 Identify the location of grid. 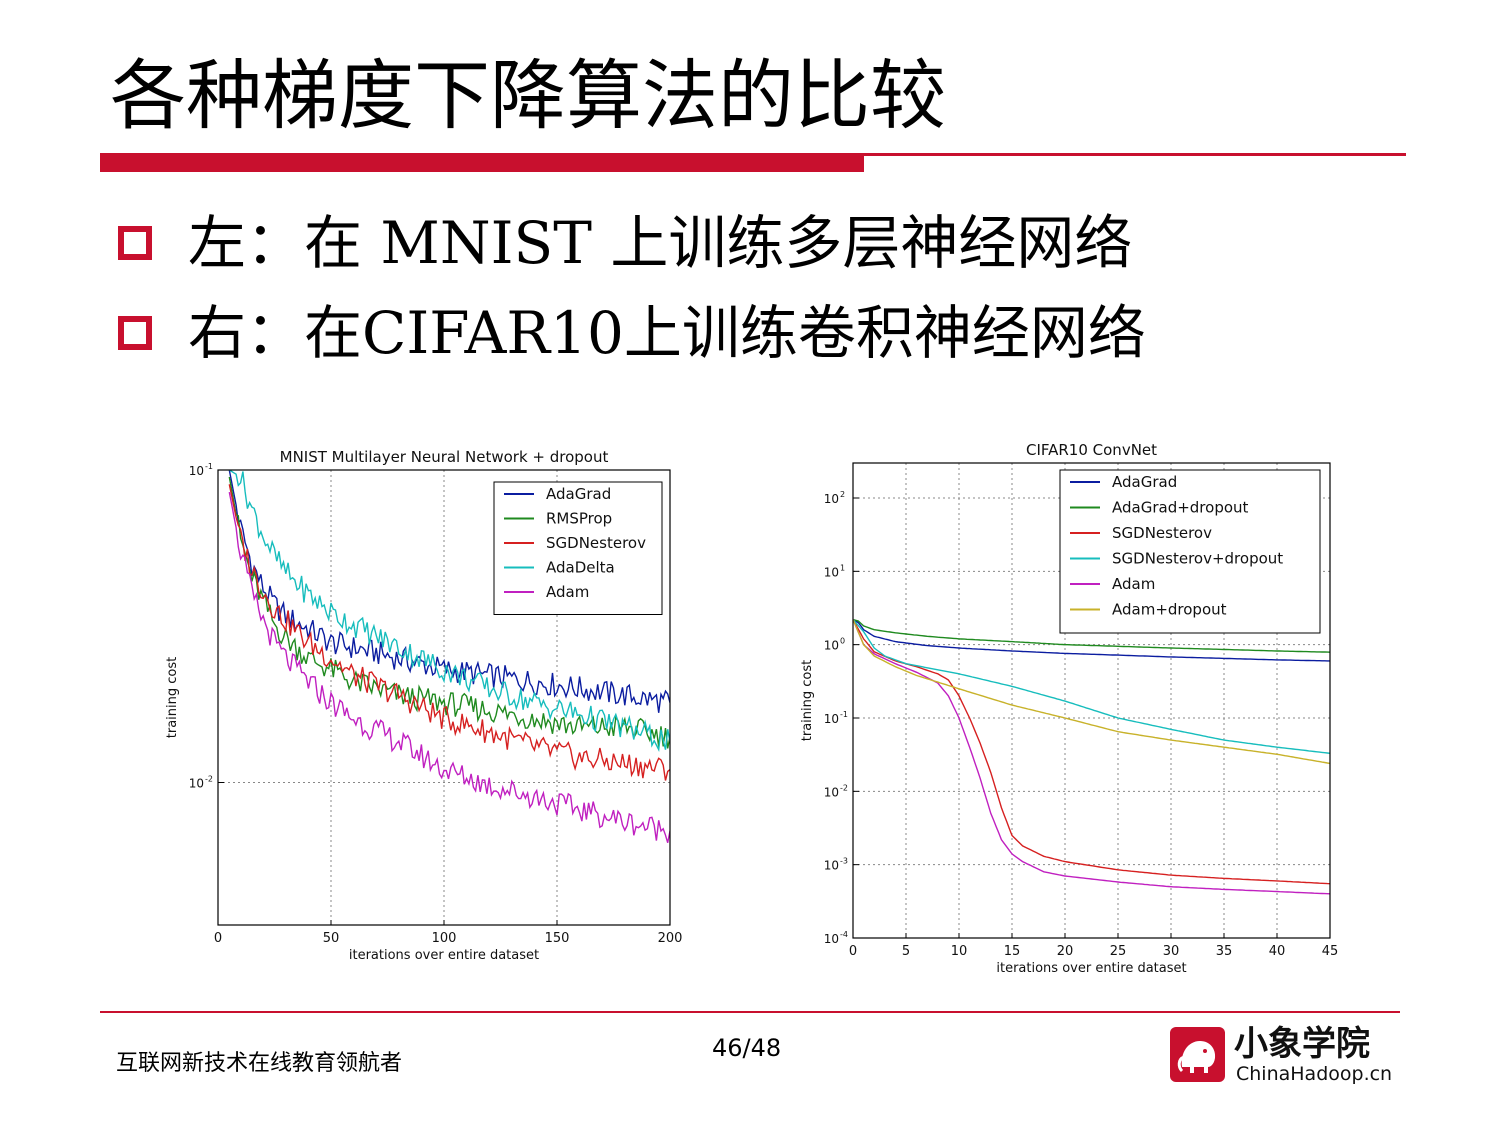
(1091, 700).